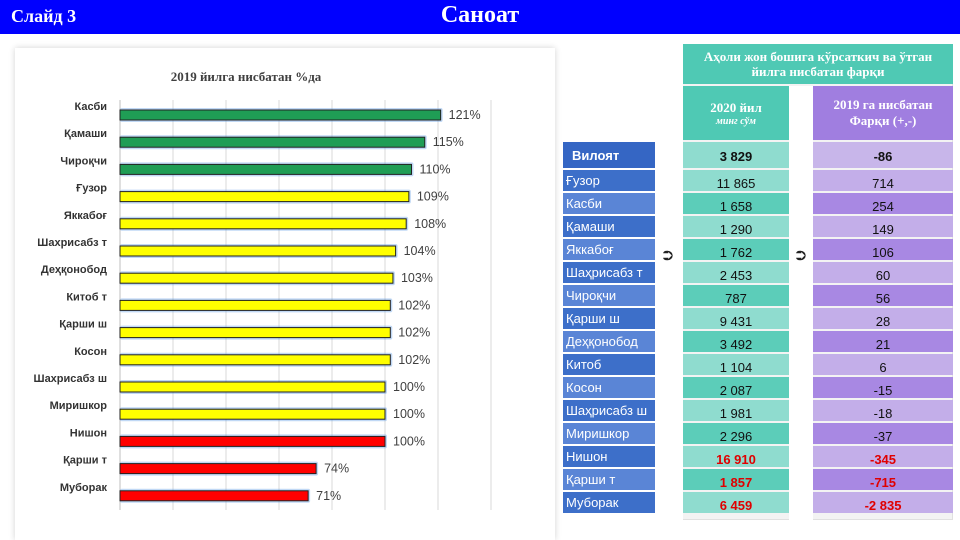 The image size is (960, 540). What do you see at coordinates (85, 461) in the screenshot?
I see `category-label: Қарши т` at bounding box center [85, 461].